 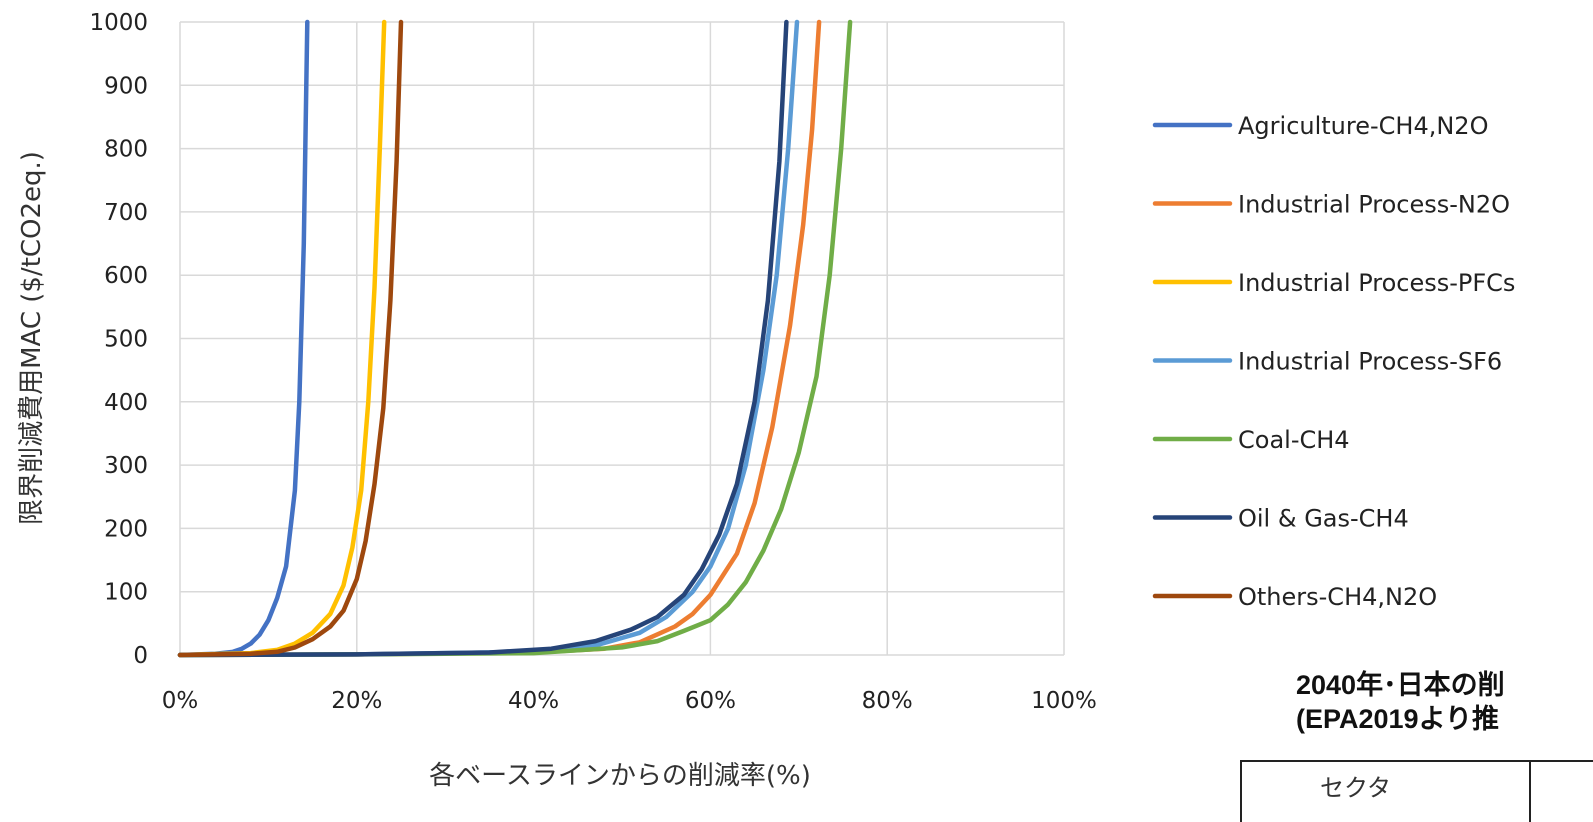 What do you see at coordinates (126, 150) in the screenshot?
I see `y-tick-label-8: 800` at bounding box center [126, 150].